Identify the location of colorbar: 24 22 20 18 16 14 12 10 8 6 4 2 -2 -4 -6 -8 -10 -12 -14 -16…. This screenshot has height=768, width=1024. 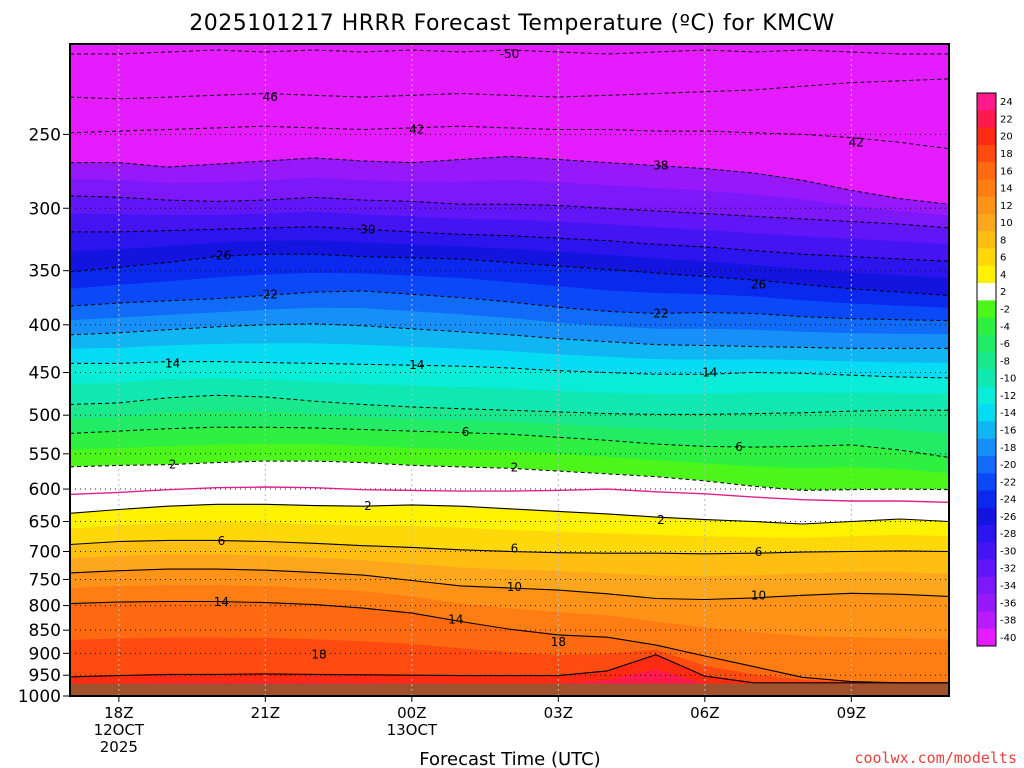
(996, 369).